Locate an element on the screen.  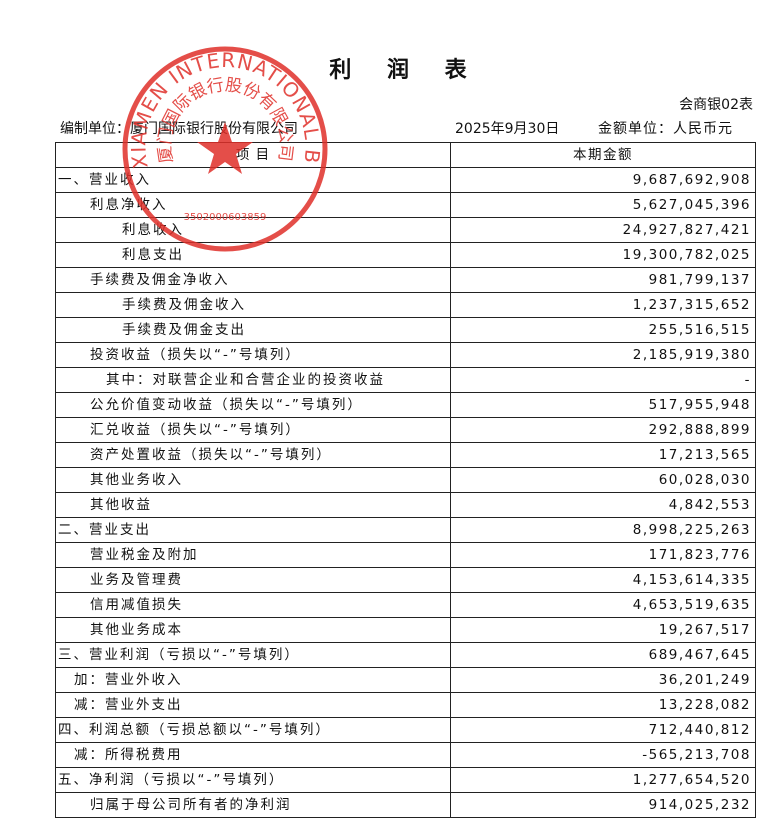
item-label: 利息收入 is located at coordinates (253, 230).